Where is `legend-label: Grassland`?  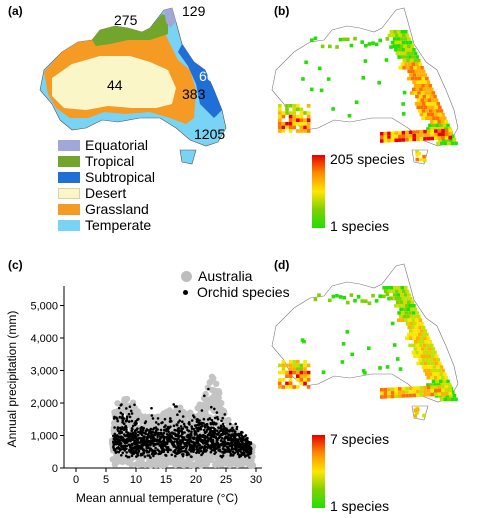
legend-label: Grassland is located at coordinates (117, 209).